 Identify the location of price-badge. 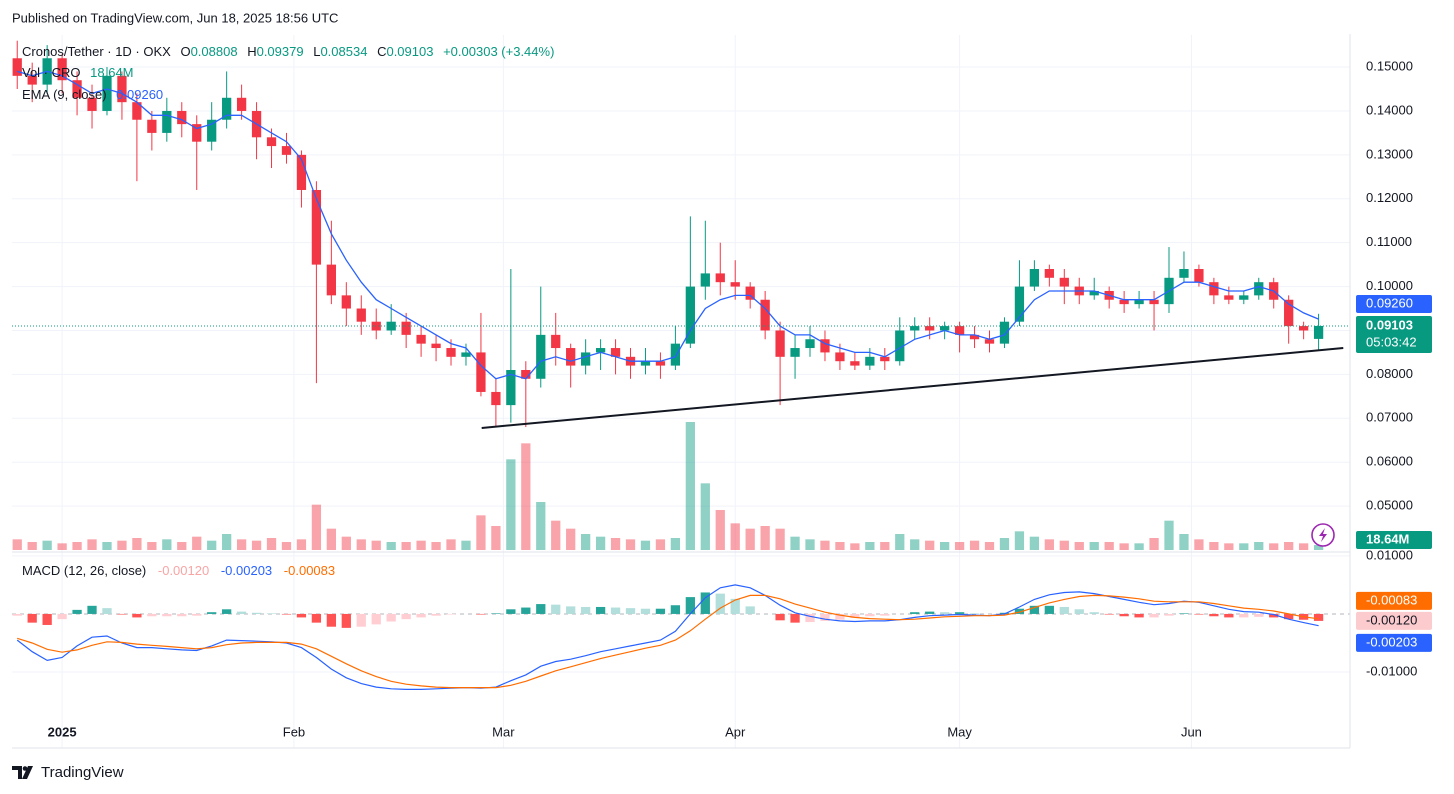
(1394, 334).